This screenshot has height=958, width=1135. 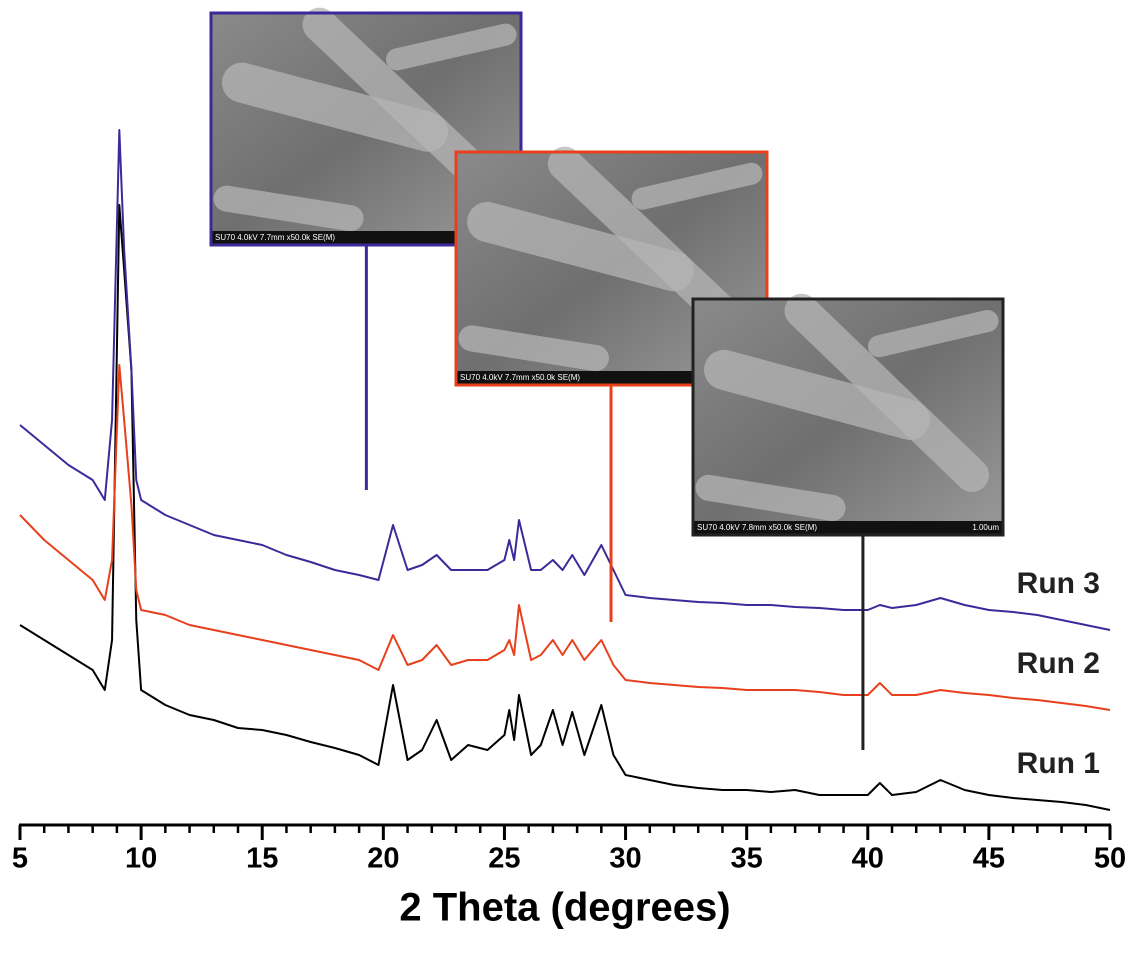 What do you see at coordinates (564, 908) in the screenshot?
I see `x-axis-title: 2 Theta (degrees)` at bounding box center [564, 908].